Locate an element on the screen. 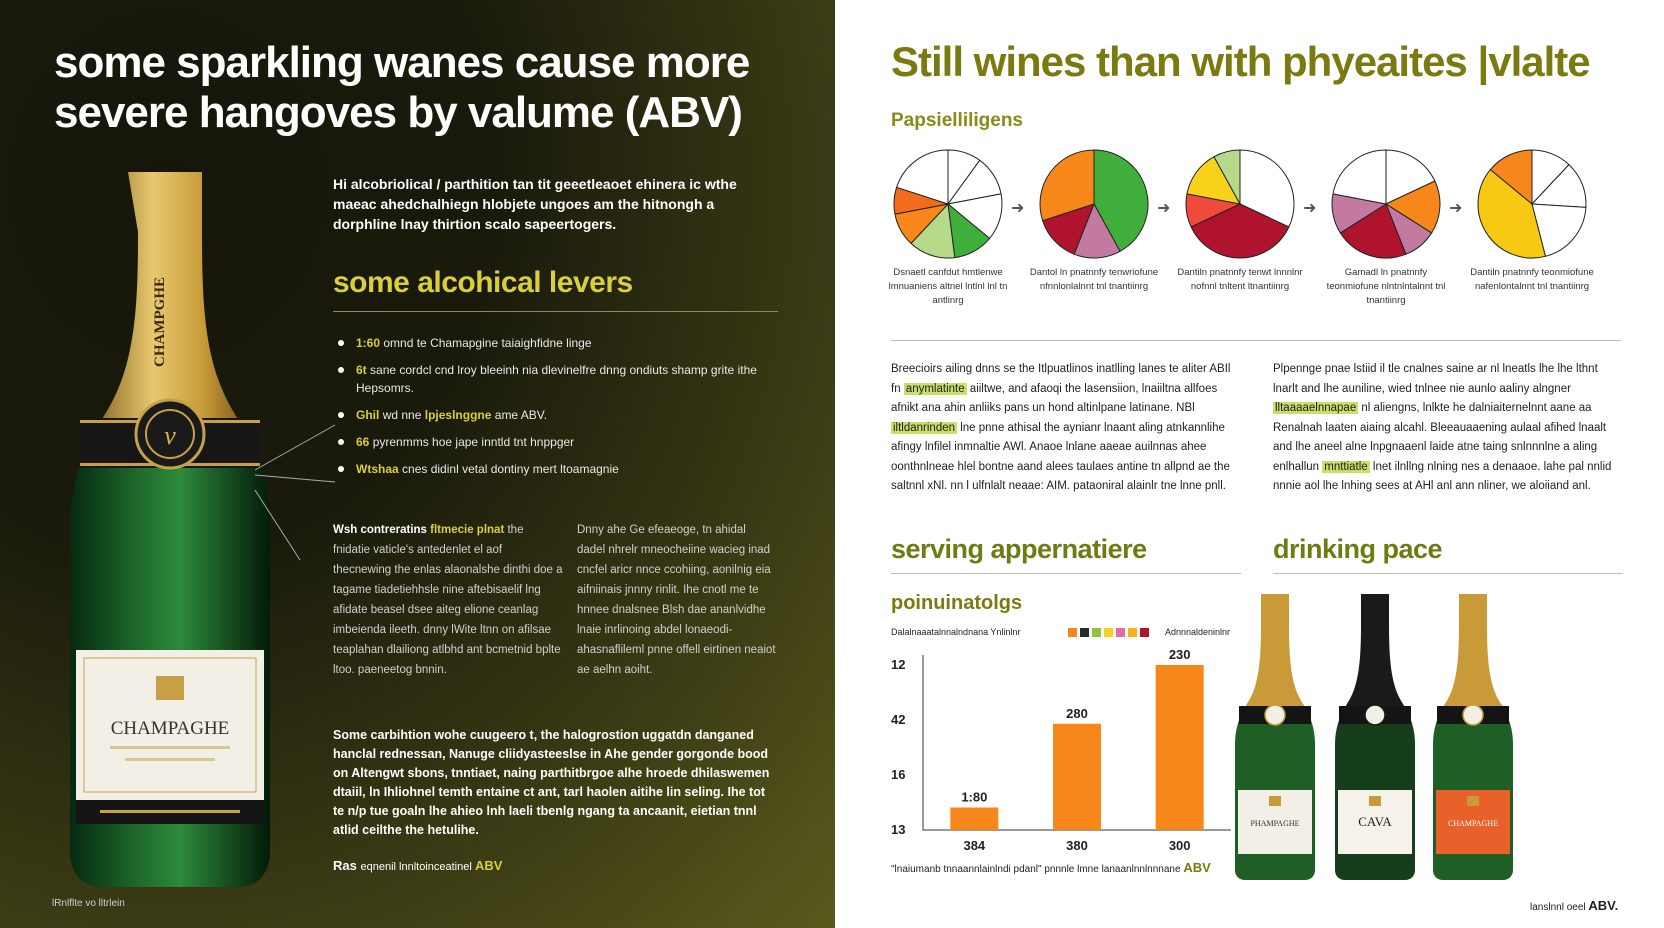  bottle-illustration: CHAMPAGHE is located at coordinates (1473, 737).